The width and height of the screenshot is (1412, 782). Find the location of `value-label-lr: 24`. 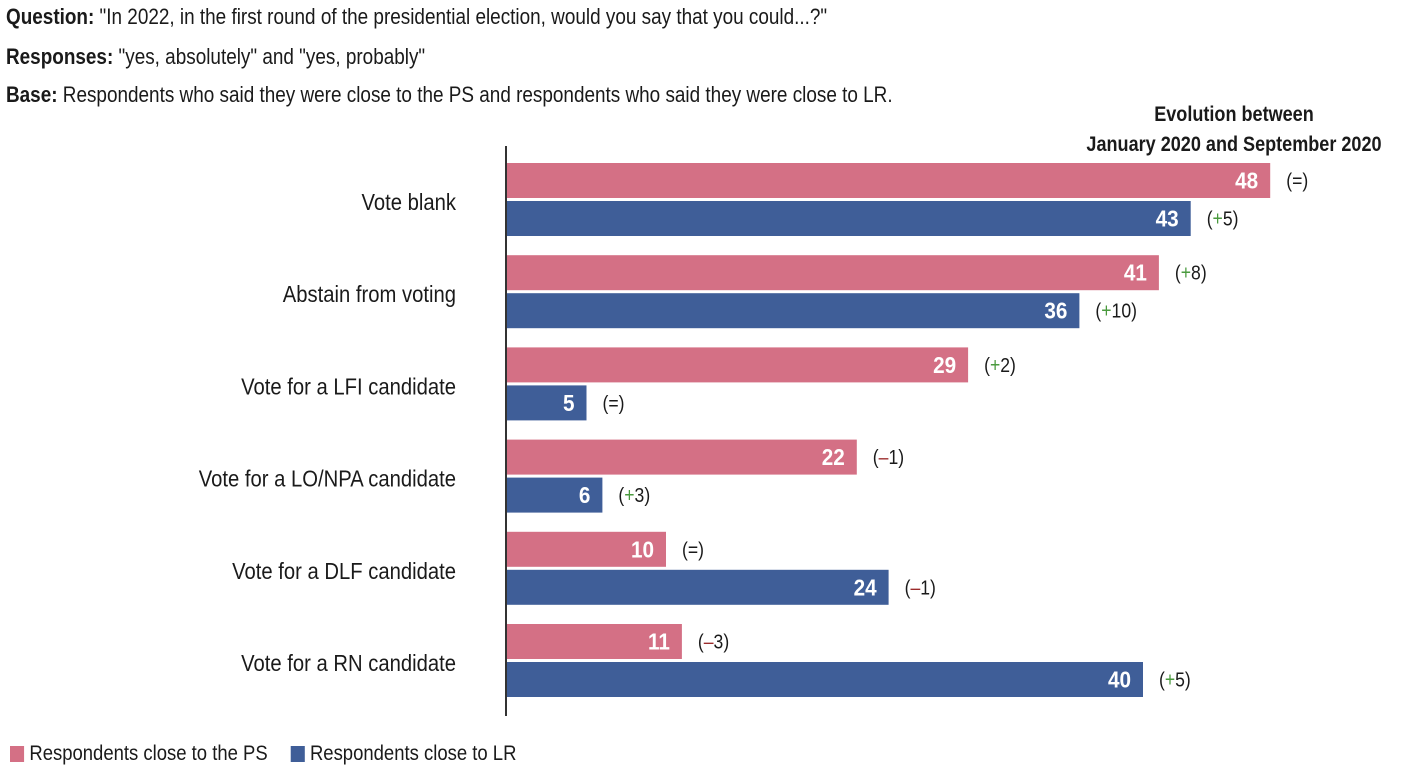

value-label-lr: 24 is located at coordinates (866, 587).